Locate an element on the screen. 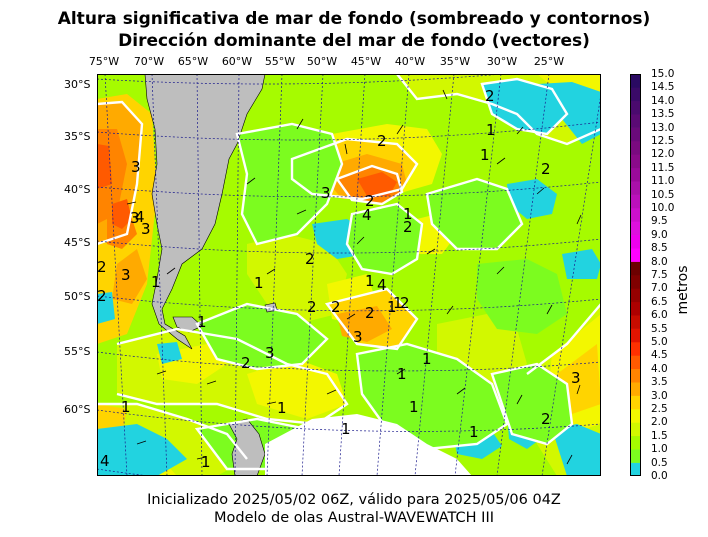 The height and width of the screenshot is (537, 708). colorbar-tick: 5.0 is located at coordinates (659, 342).